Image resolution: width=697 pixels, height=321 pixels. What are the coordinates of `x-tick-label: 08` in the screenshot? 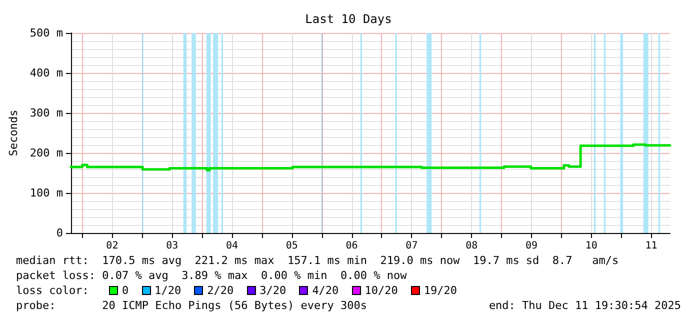 It's located at (472, 246).